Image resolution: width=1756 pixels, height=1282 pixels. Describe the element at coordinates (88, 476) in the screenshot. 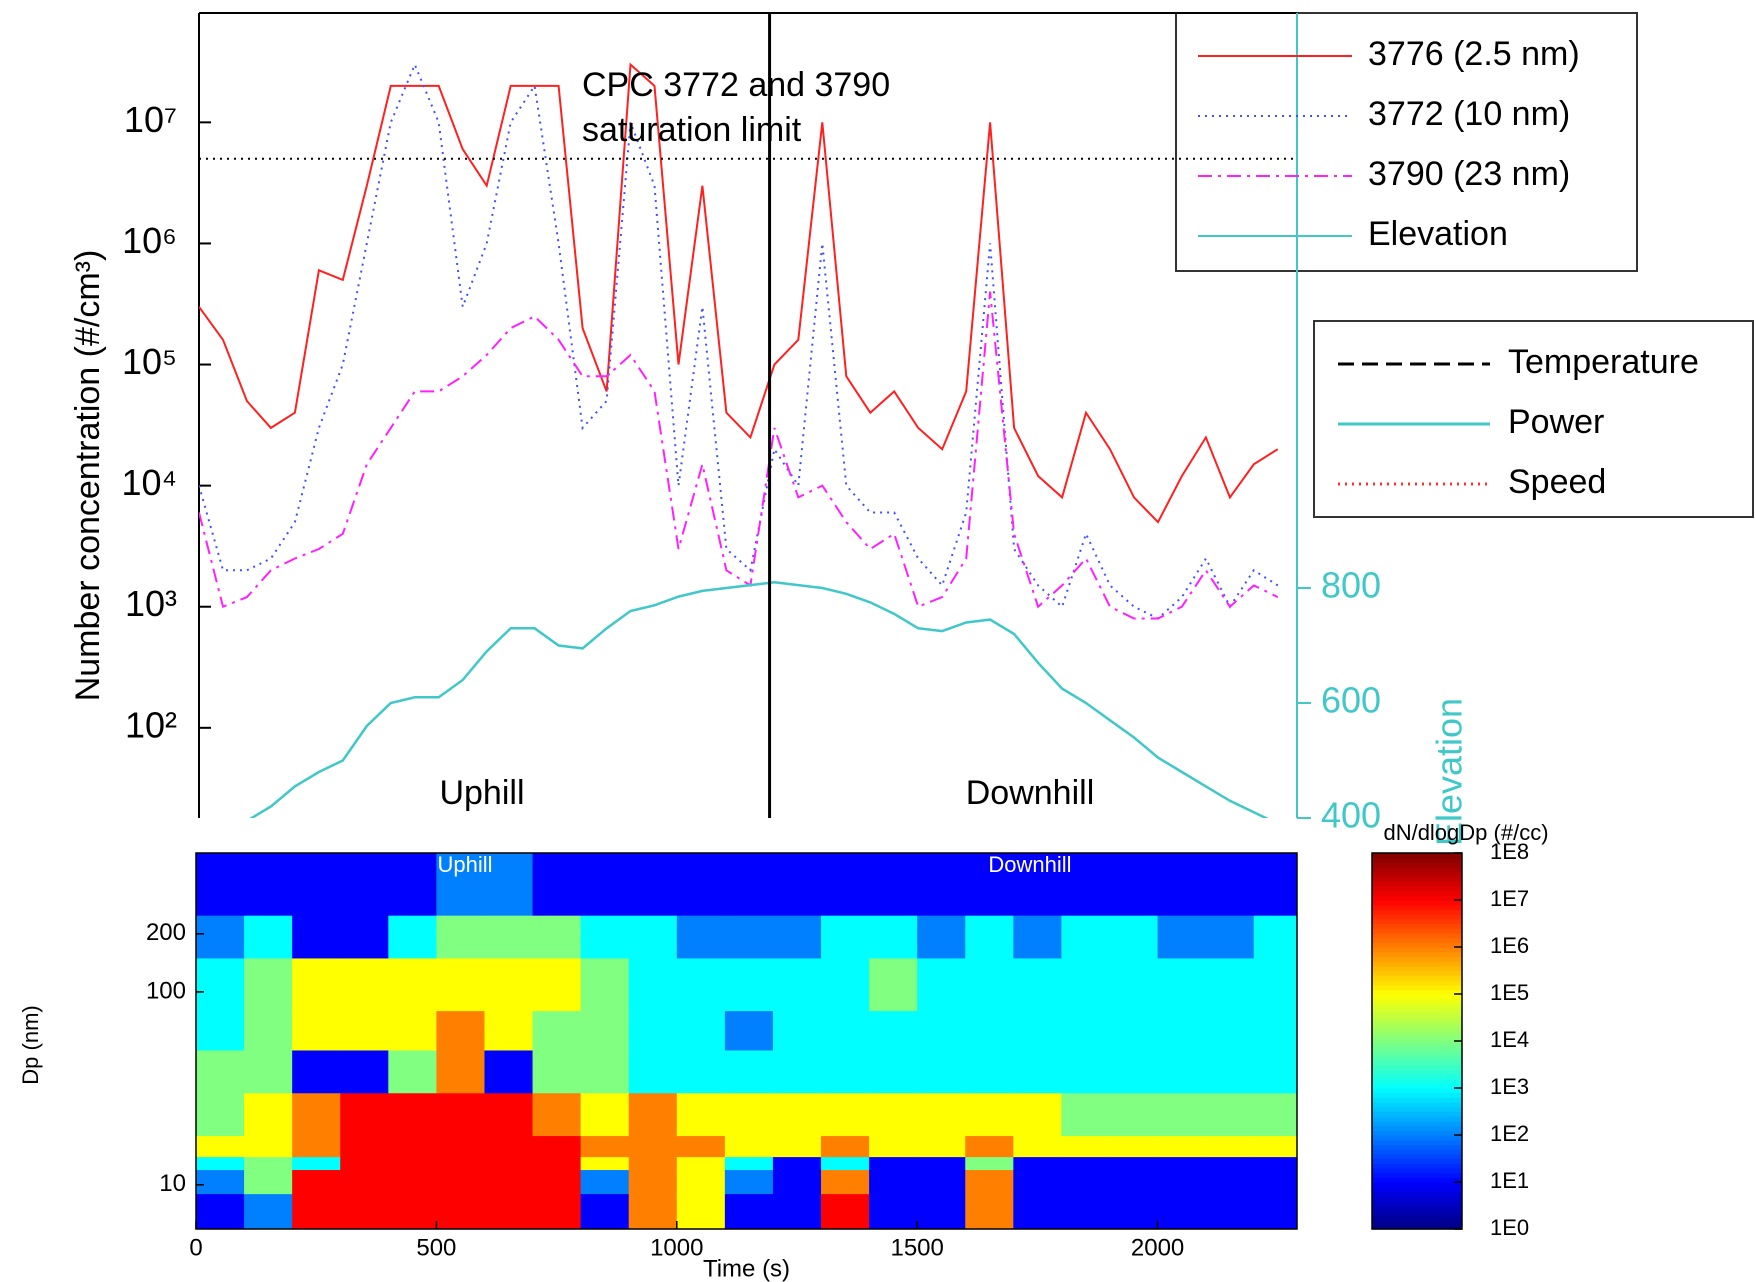

I see `y-axis-label: Number concentration (#/cm³)` at that location.